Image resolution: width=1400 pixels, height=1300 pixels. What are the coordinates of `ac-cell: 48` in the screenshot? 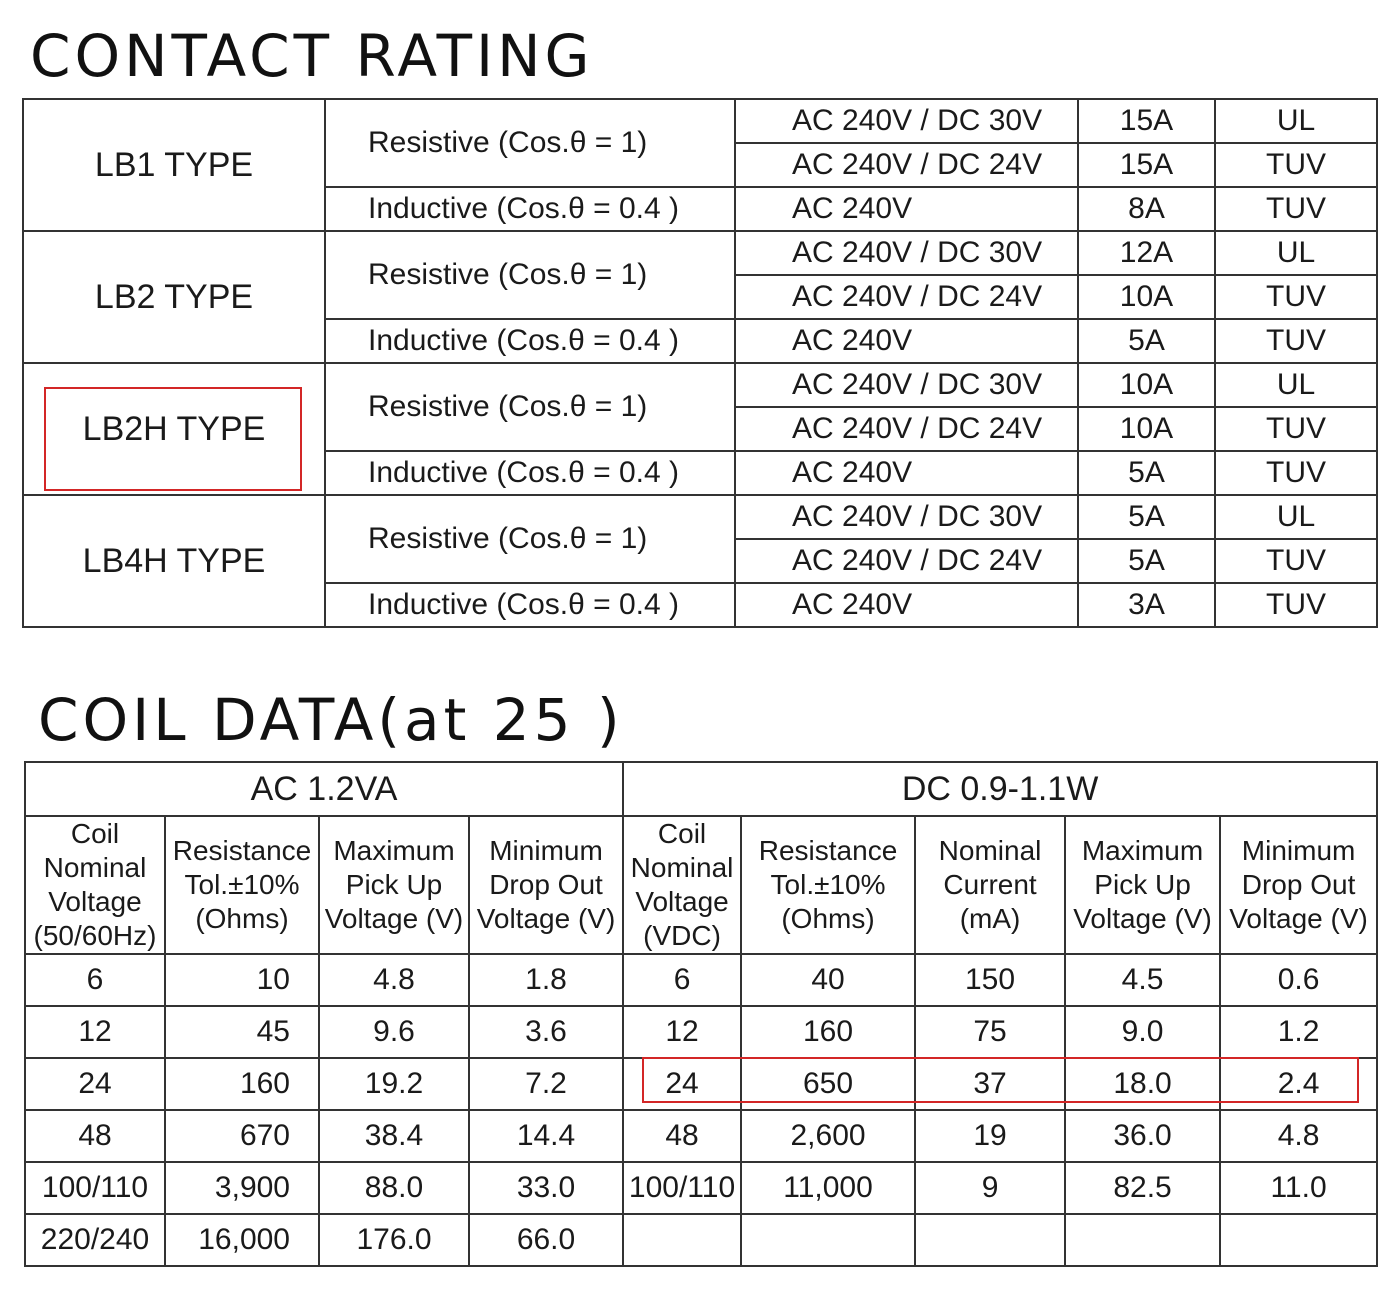 It's located at (95, 1136).